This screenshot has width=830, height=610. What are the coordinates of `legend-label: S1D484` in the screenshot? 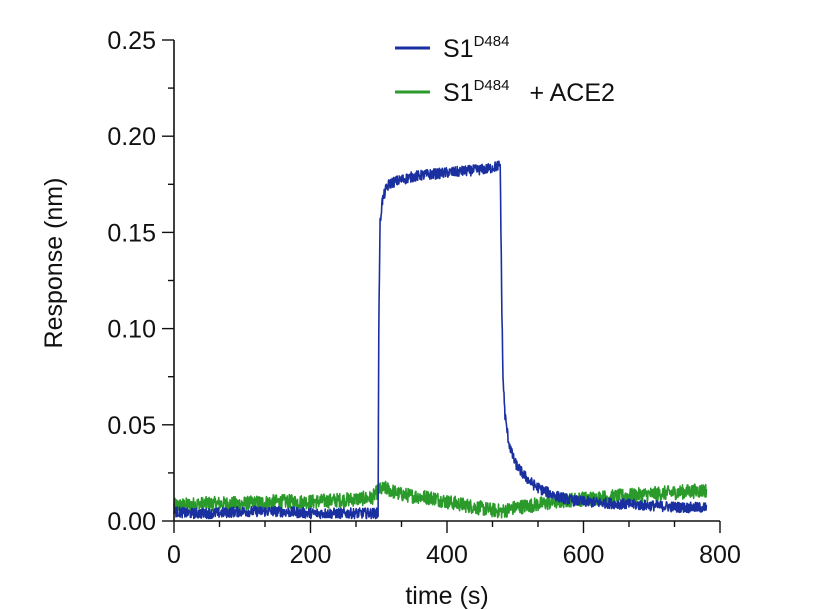 It's located at (476, 48).